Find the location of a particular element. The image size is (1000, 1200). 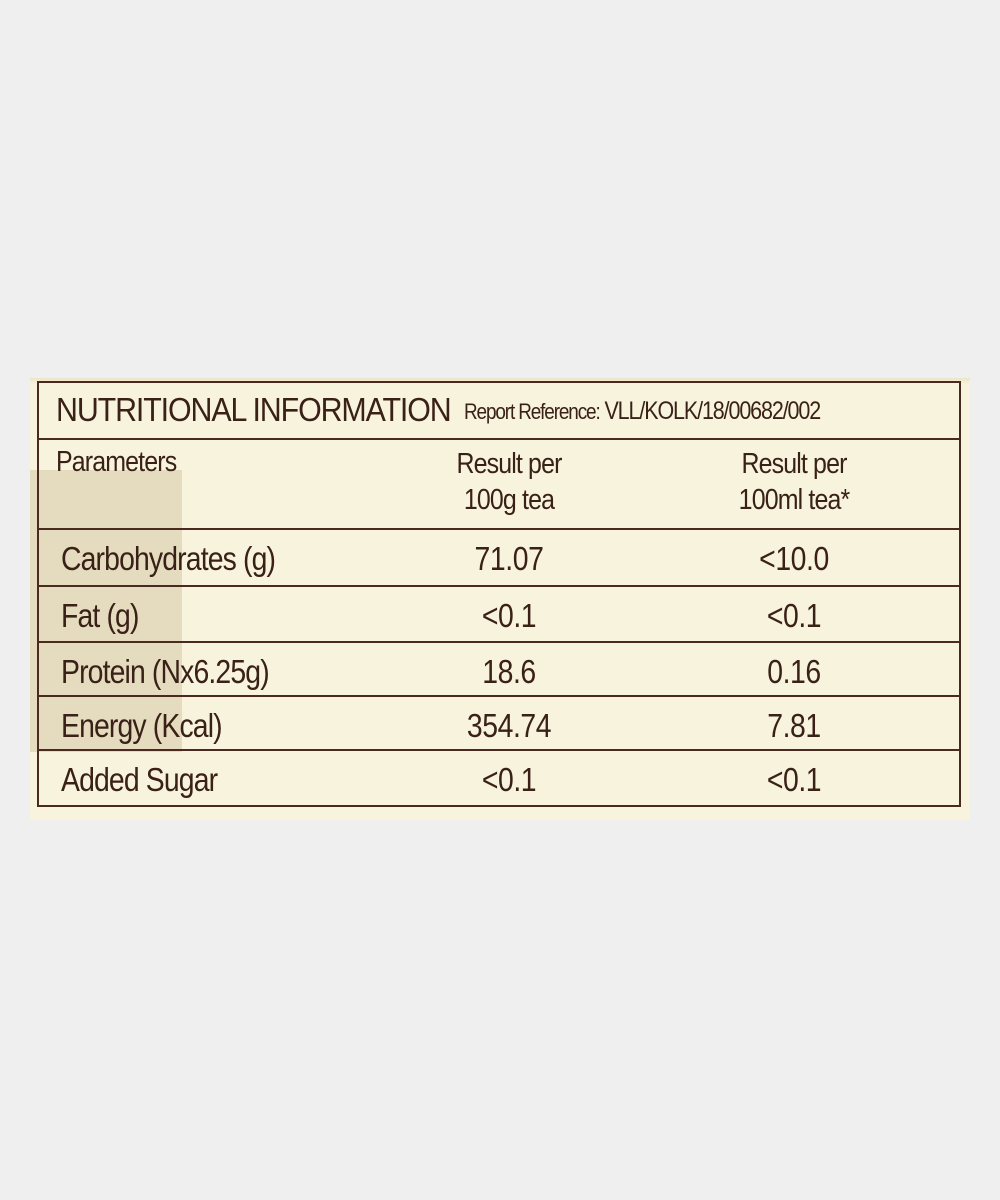

report-reference-label: Report Reference: is located at coordinates (532, 411).